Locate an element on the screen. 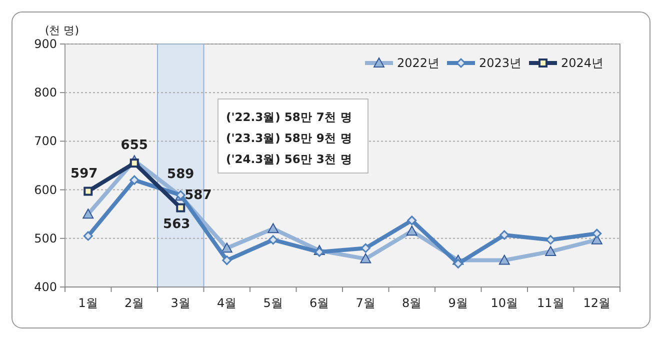  annotation: ('22.3월) 58만 7천 명 is located at coordinates (289, 117).